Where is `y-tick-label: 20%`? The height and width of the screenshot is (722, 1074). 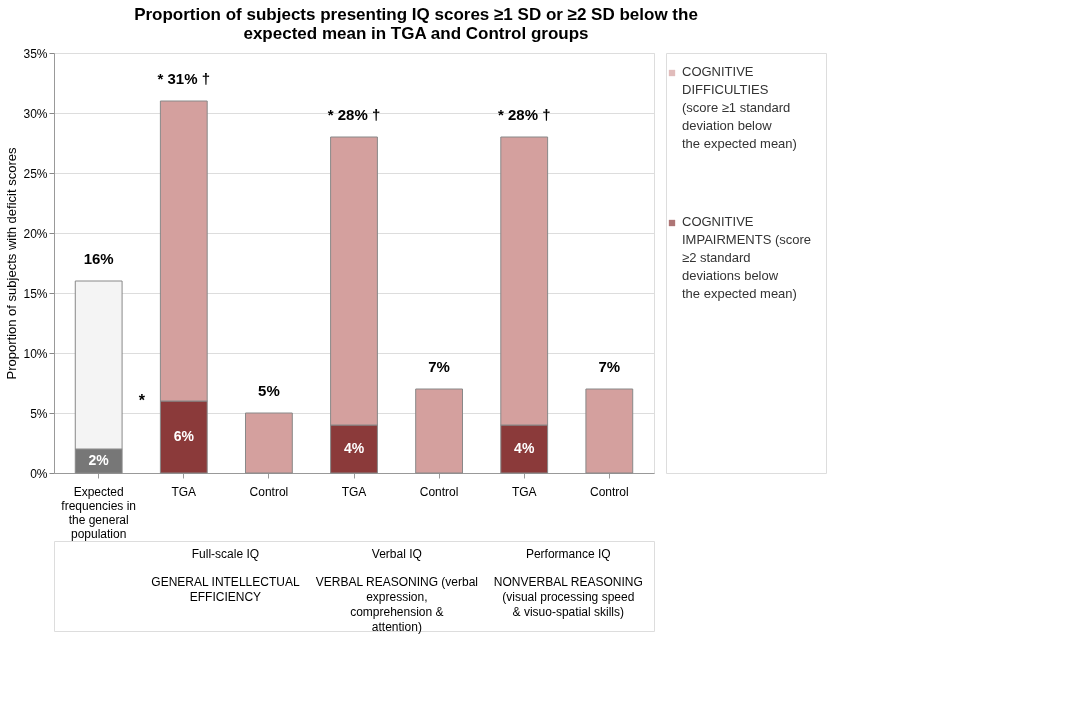 y-tick-label: 20% is located at coordinates (35, 233).